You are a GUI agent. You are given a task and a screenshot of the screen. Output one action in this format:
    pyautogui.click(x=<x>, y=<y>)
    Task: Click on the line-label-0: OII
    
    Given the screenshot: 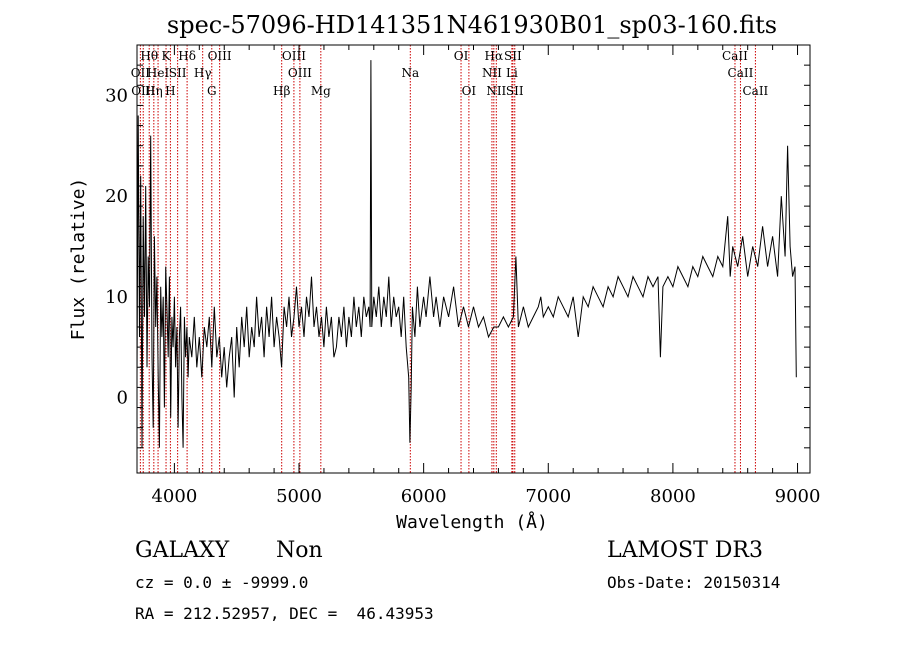 What is the action you would take?
    pyautogui.click(x=141, y=73)
    